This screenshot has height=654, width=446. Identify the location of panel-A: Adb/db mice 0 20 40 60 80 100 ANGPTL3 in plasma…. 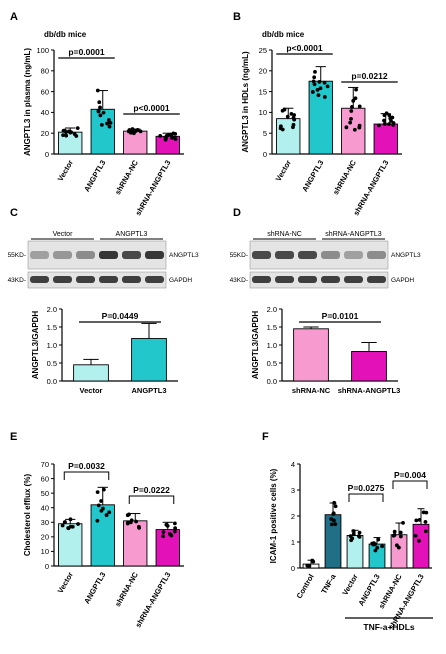
(97, 114).